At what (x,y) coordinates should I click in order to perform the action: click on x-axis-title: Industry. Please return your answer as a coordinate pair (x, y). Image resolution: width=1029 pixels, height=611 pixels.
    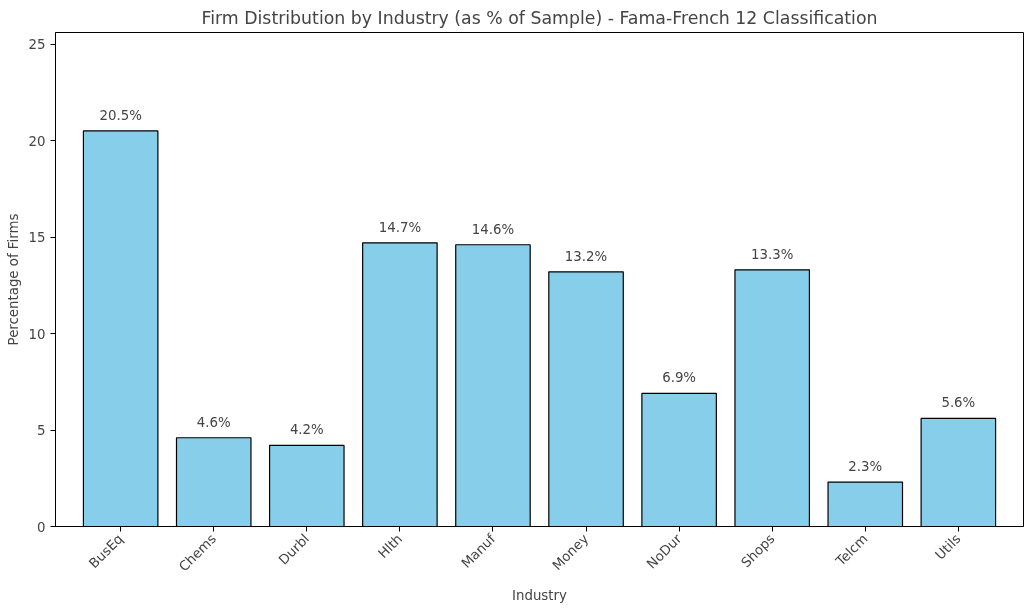
    Looking at the image, I should click on (540, 595).